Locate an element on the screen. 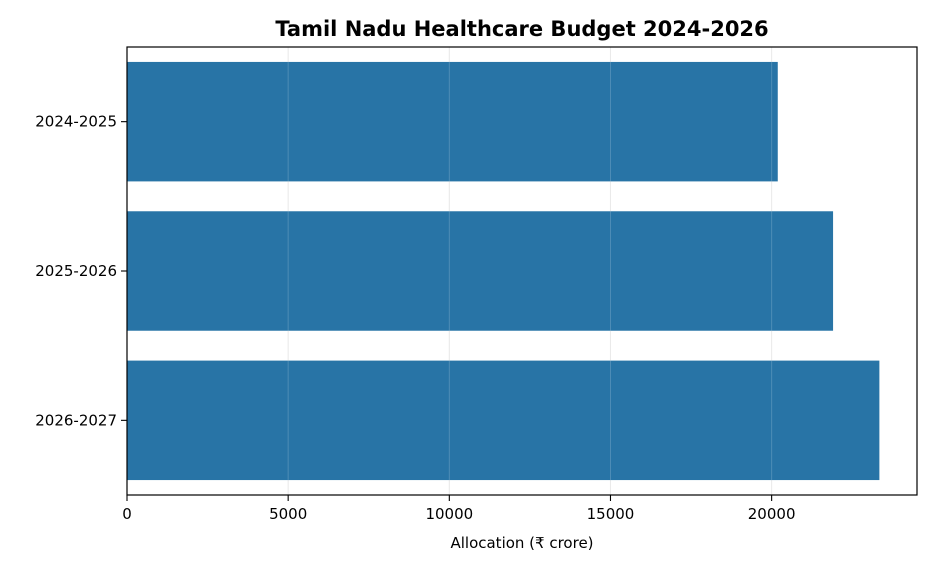 This screenshot has height=572, width=936. chart-title: Tamil Nadu Healthcare Budget 2024-2026 is located at coordinates (521, 29).